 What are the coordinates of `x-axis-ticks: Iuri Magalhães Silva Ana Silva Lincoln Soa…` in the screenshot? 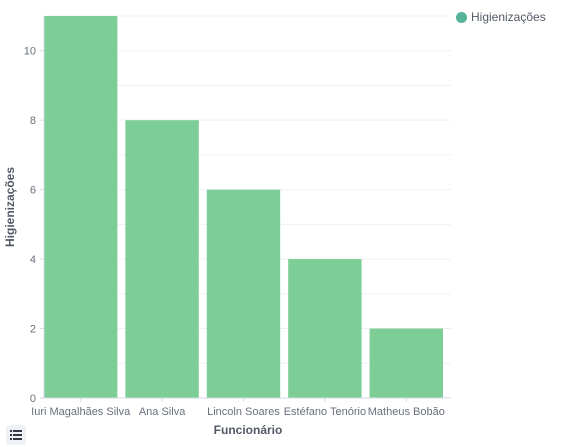 It's located at (238, 408).